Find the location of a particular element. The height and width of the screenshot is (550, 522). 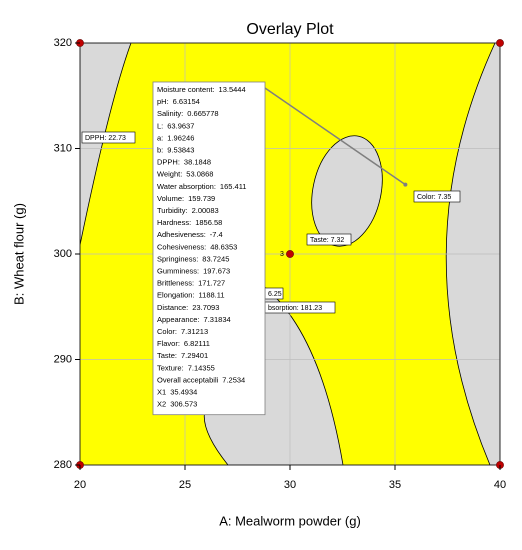

contour-label: Taste: 7.32 is located at coordinates (327, 240).